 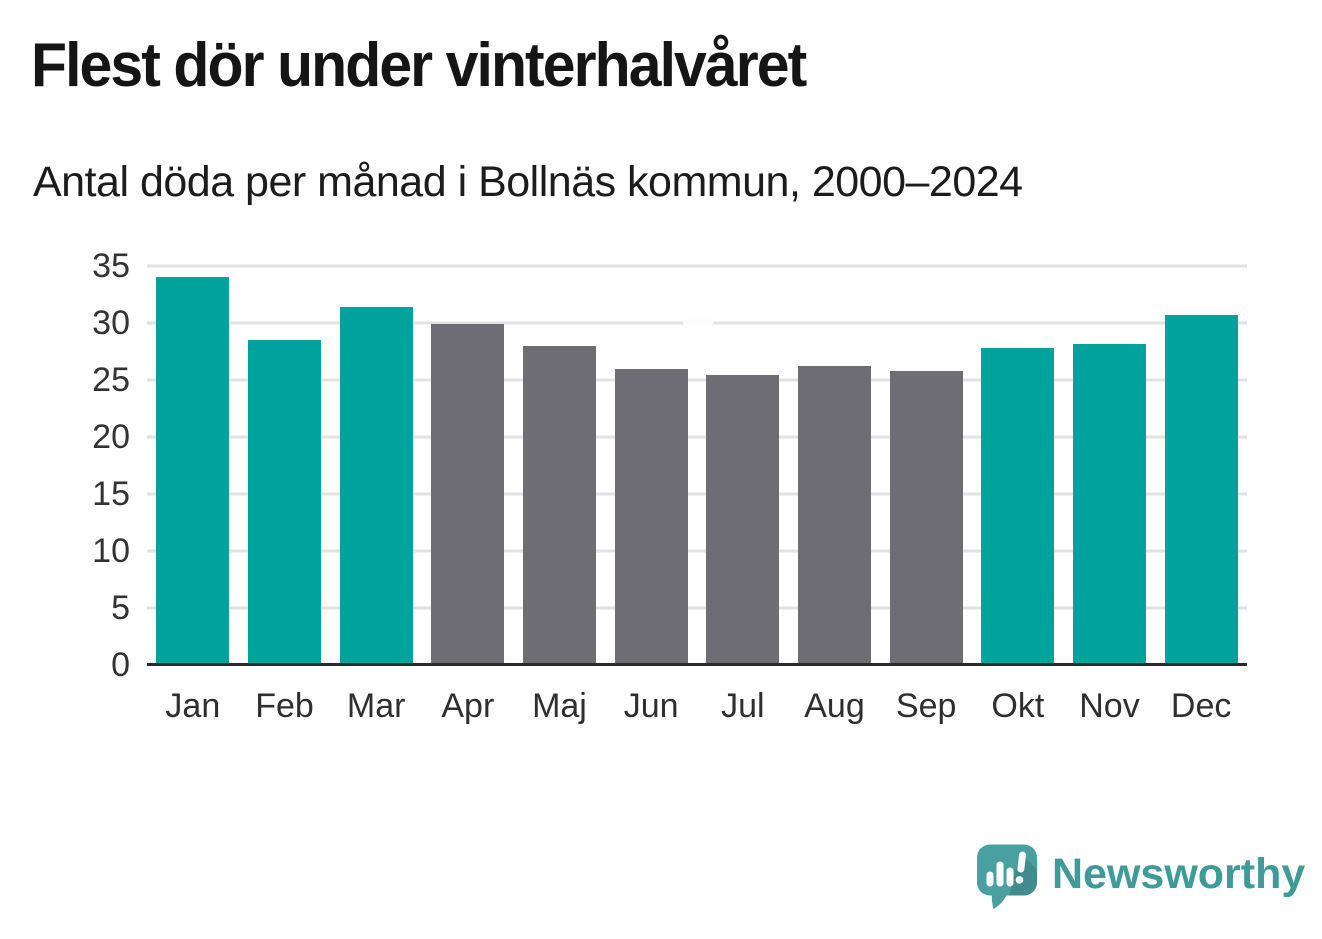 I want to click on bar-jul, so click(x=743, y=520).